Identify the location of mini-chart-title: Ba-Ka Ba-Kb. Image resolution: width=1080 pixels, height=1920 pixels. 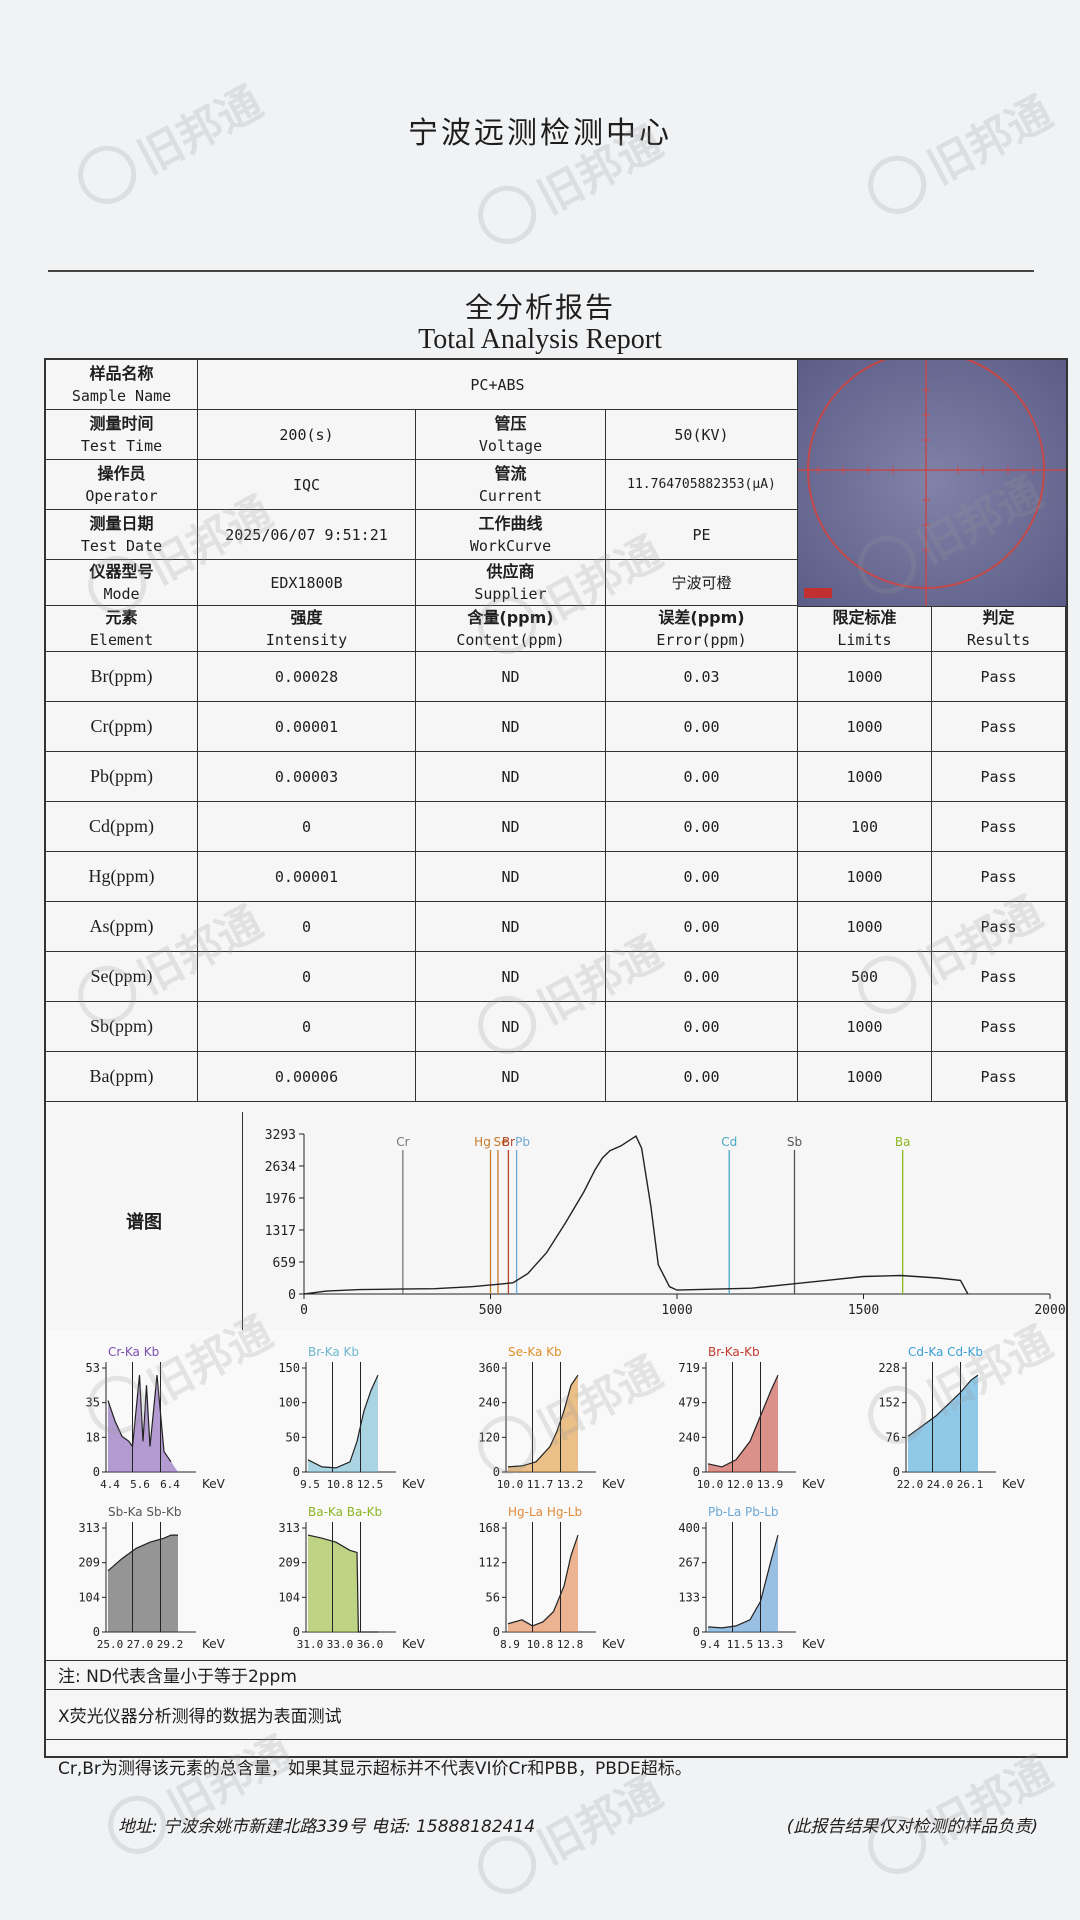
(345, 1512).